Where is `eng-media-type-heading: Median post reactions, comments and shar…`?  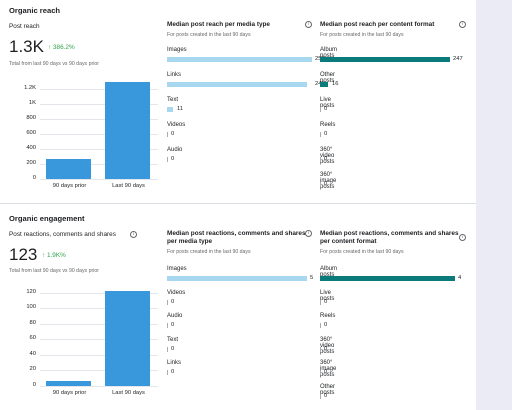
eng-media-type-heading: Median post reactions, comments and shar… is located at coordinates (236, 238).